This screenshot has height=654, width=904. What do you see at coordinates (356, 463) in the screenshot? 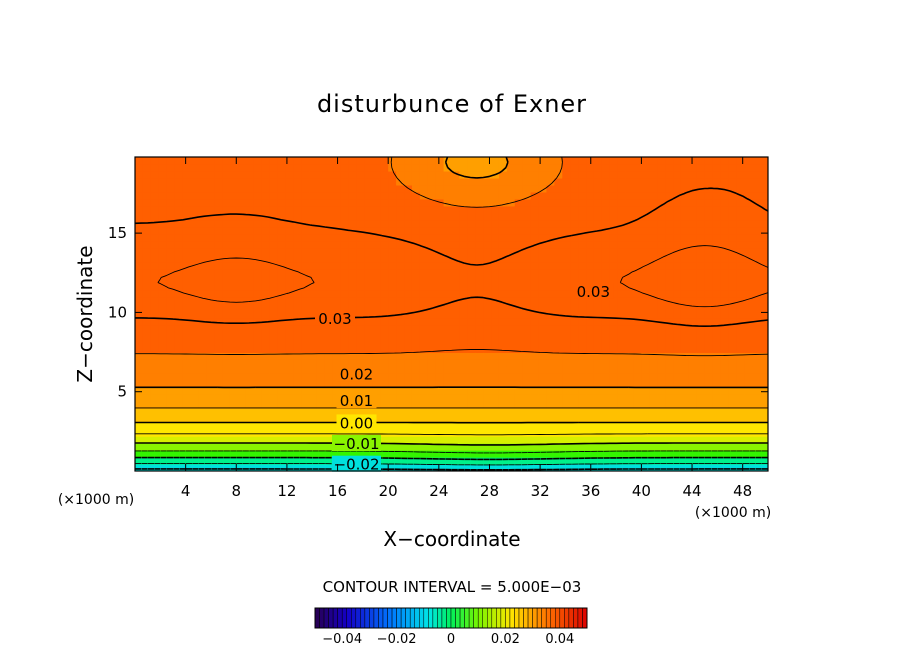
I see `contour-label-background` at bounding box center [356, 463].